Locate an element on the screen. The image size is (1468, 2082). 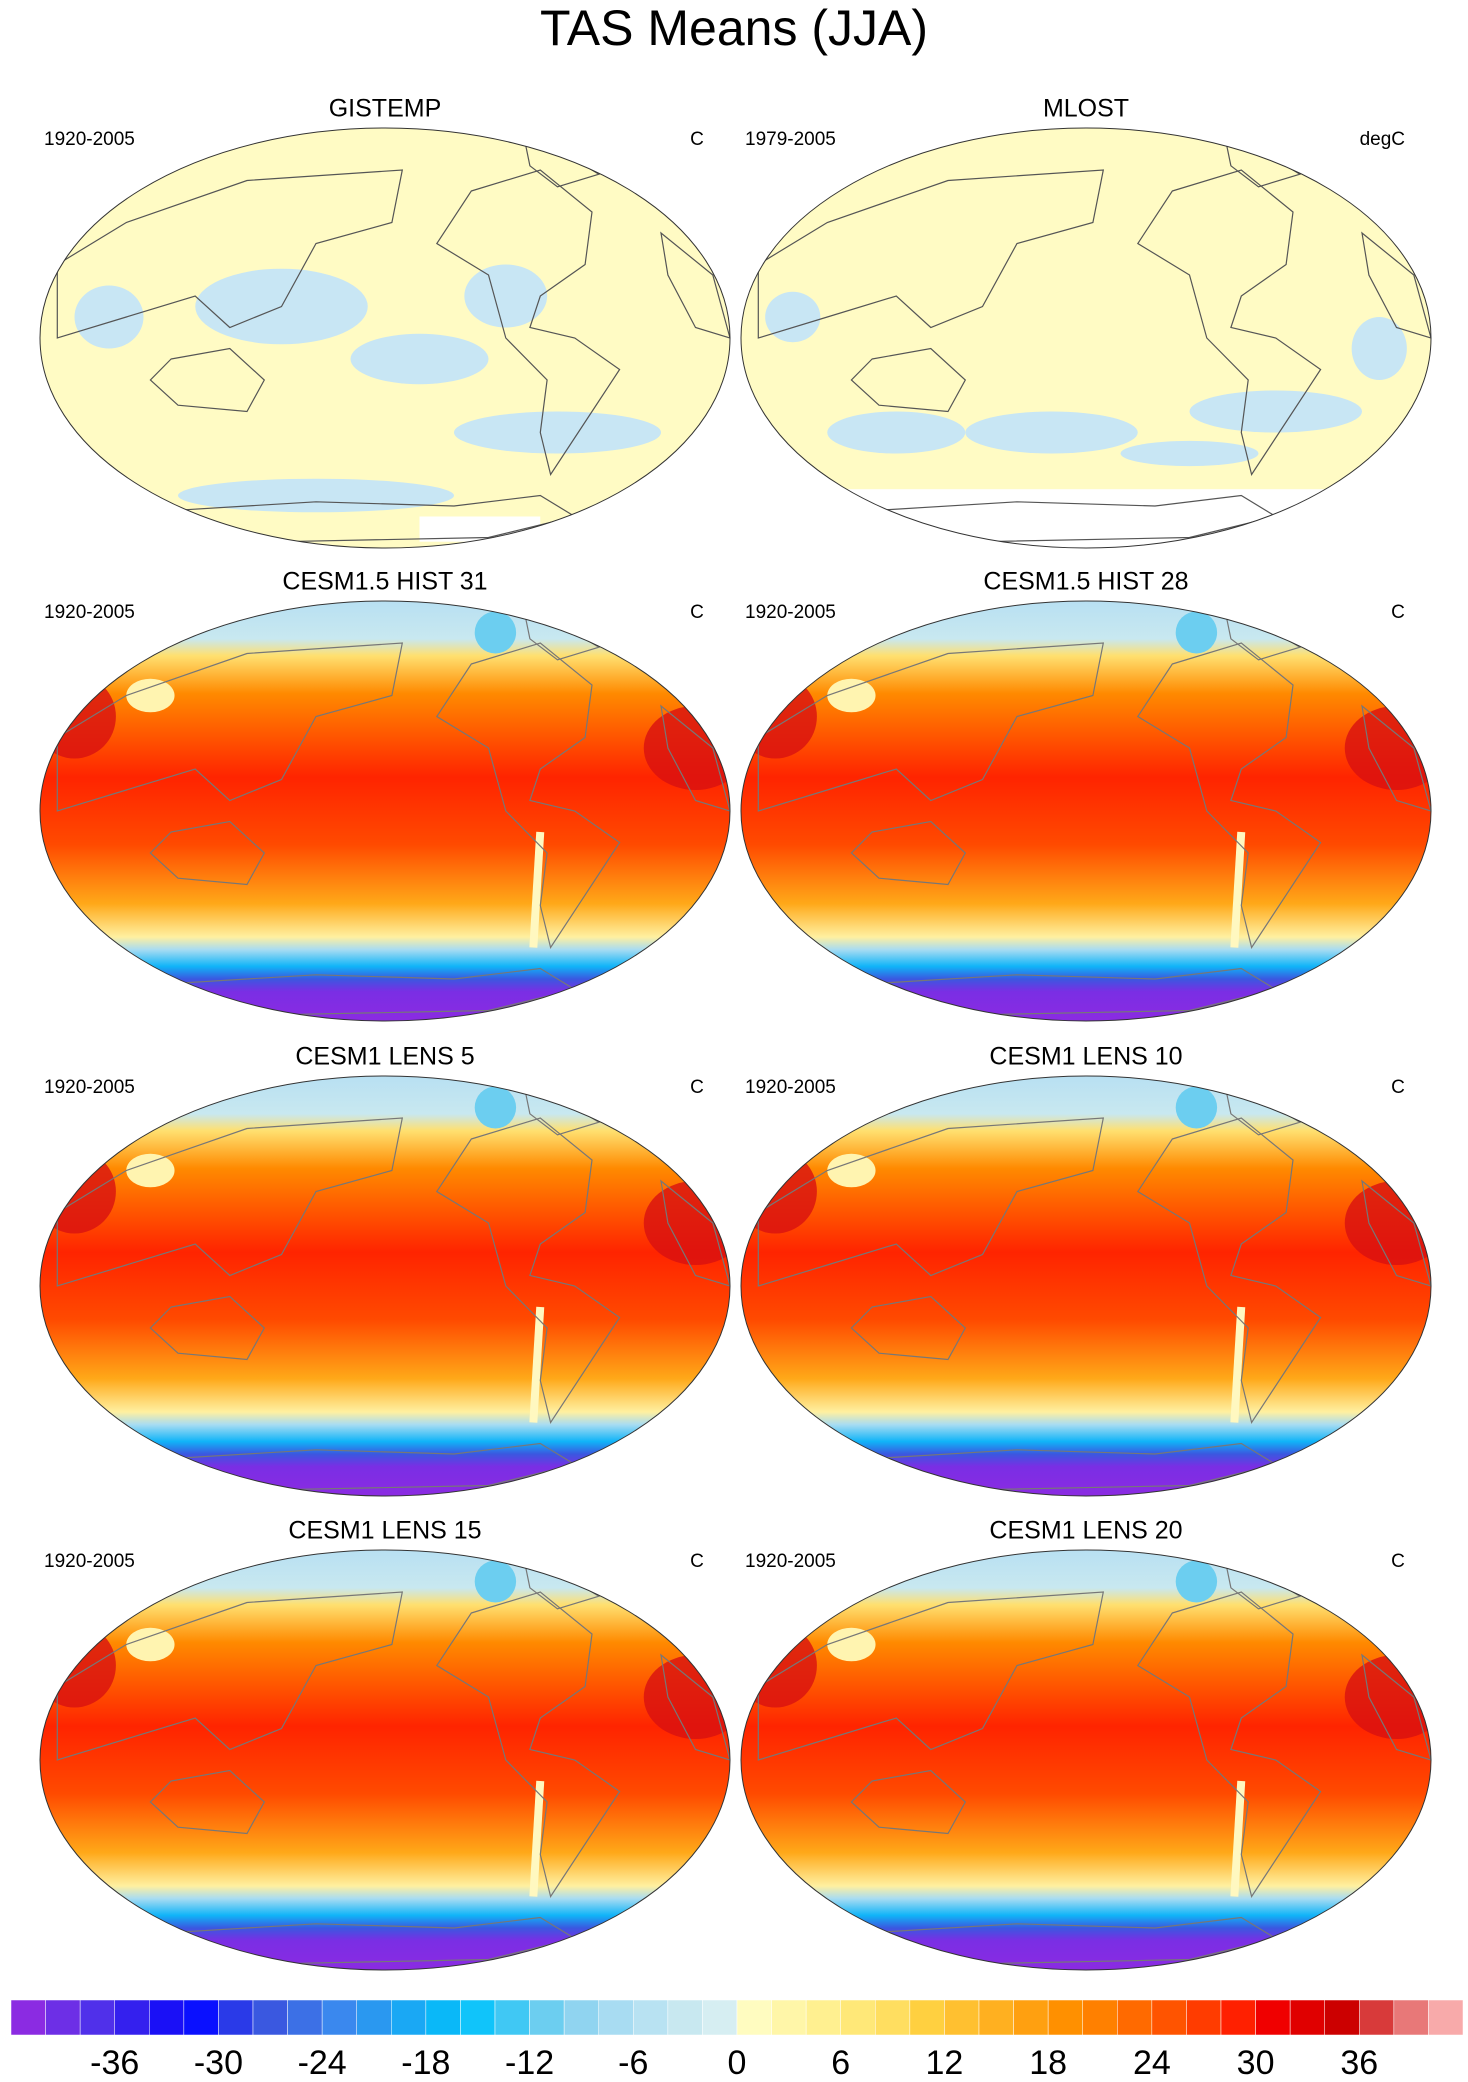
figure-title: TAS Means (JJA) is located at coordinates (734, 28).